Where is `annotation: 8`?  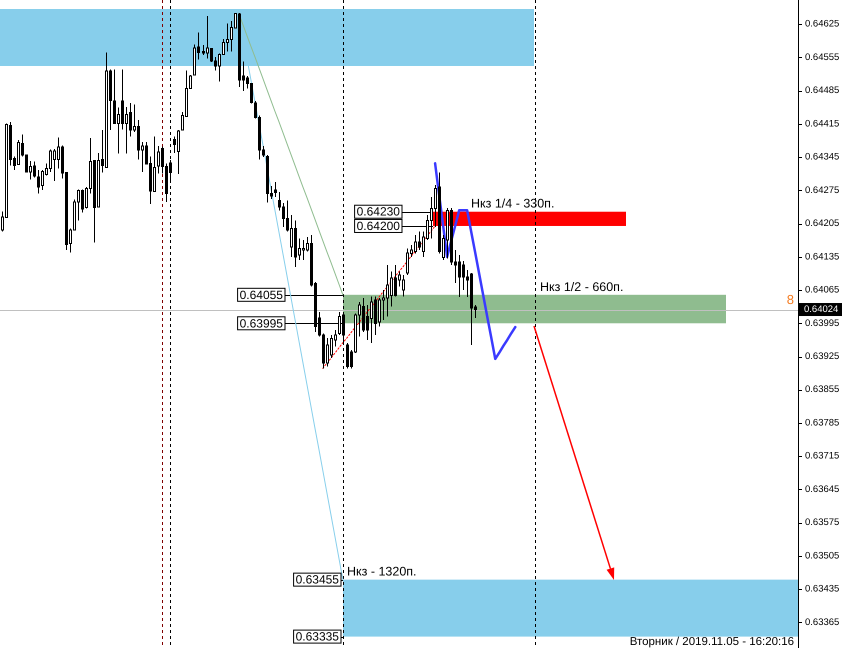
annotation: 8 is located at coordinates (790, 300).